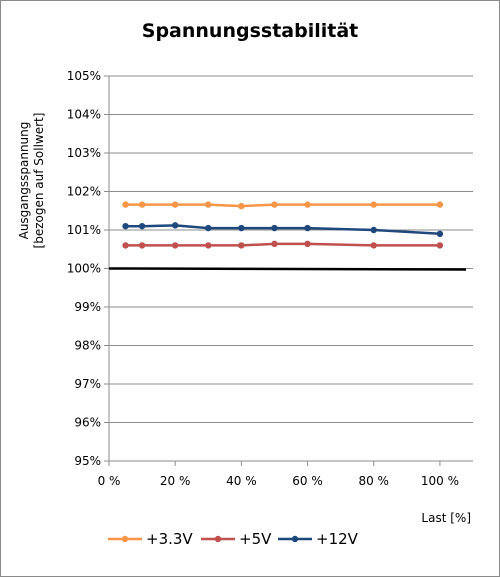 The width and height of the screenshot is (500, 577). What do you see at coordinates (84, 76) in the screenshot?
I see `y-tick-label: 105%` at bounding box center [84, 76].